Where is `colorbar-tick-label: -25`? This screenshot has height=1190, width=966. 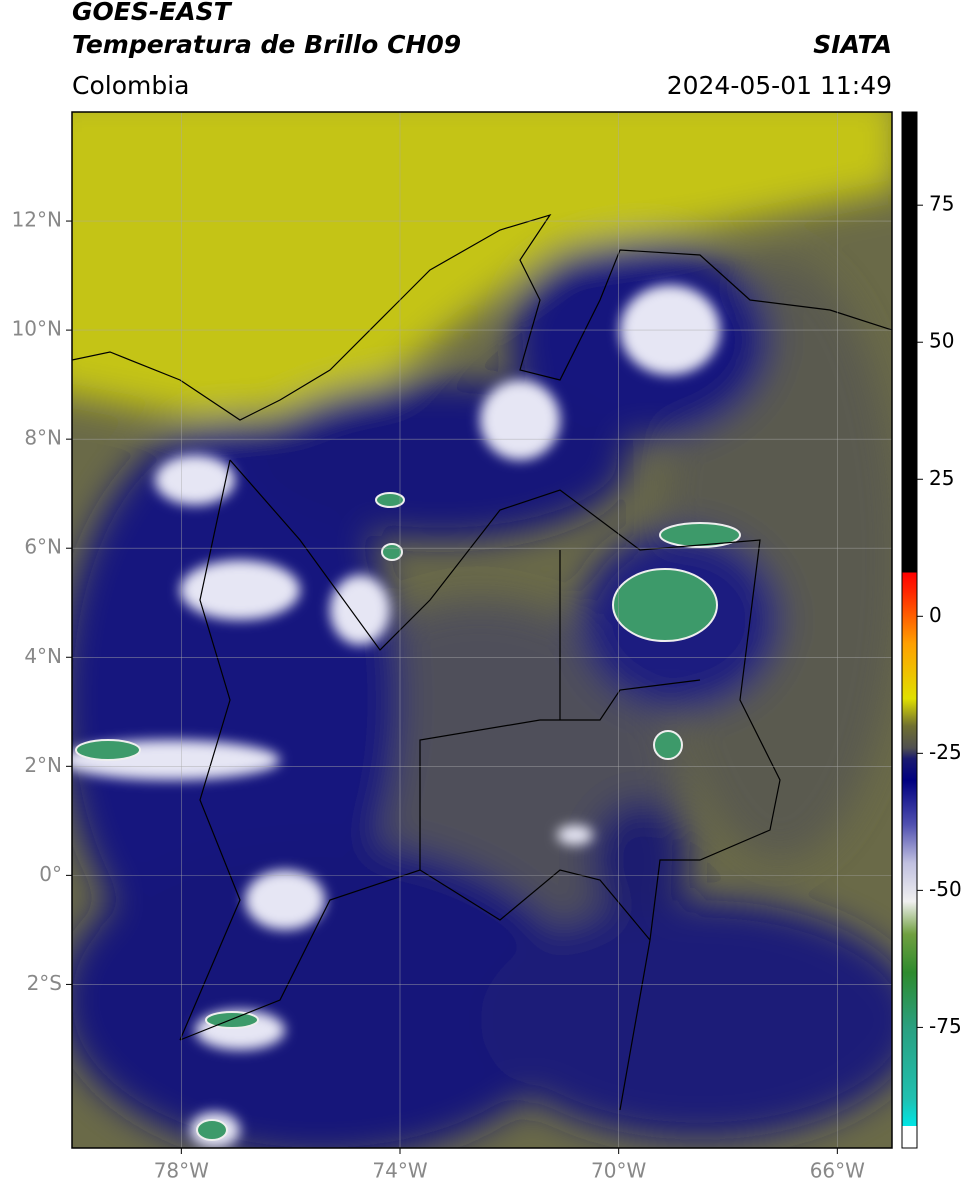
colorbar-tick-label: -25 is located at coordinates (945, 752).